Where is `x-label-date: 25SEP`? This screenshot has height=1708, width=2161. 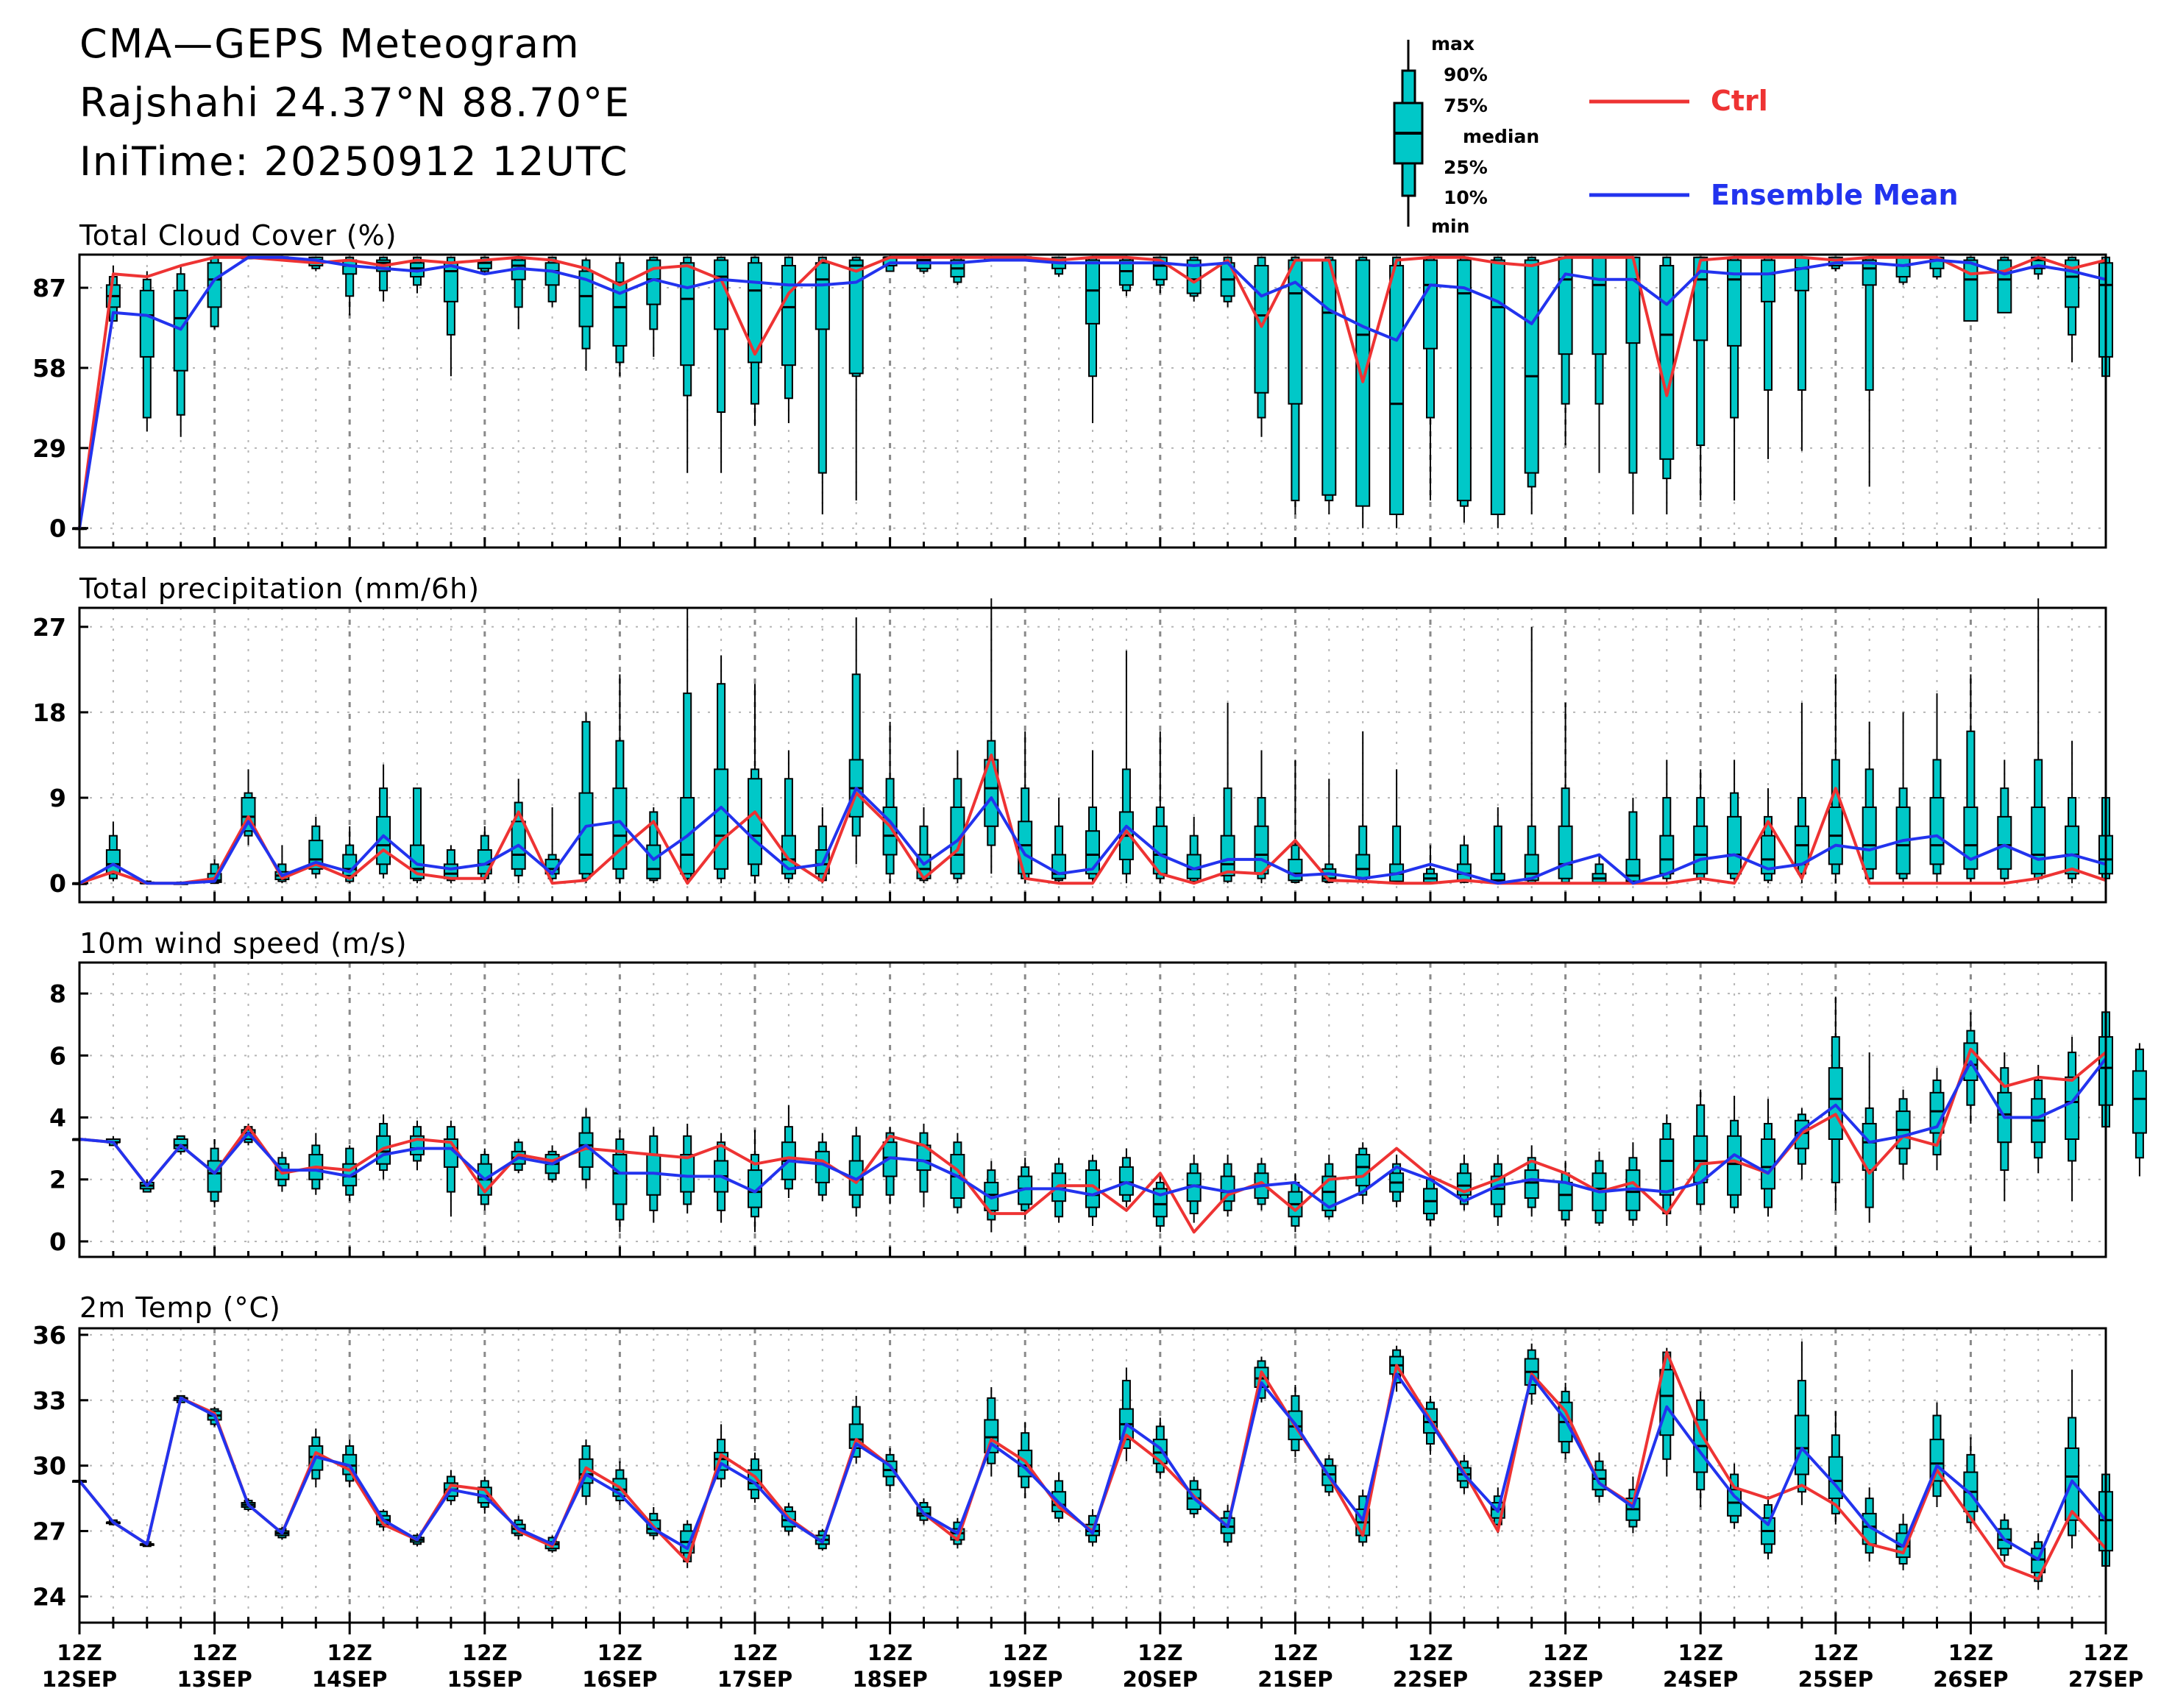 x-label-date: 25SEP is located at coordinates (1835, 1680).